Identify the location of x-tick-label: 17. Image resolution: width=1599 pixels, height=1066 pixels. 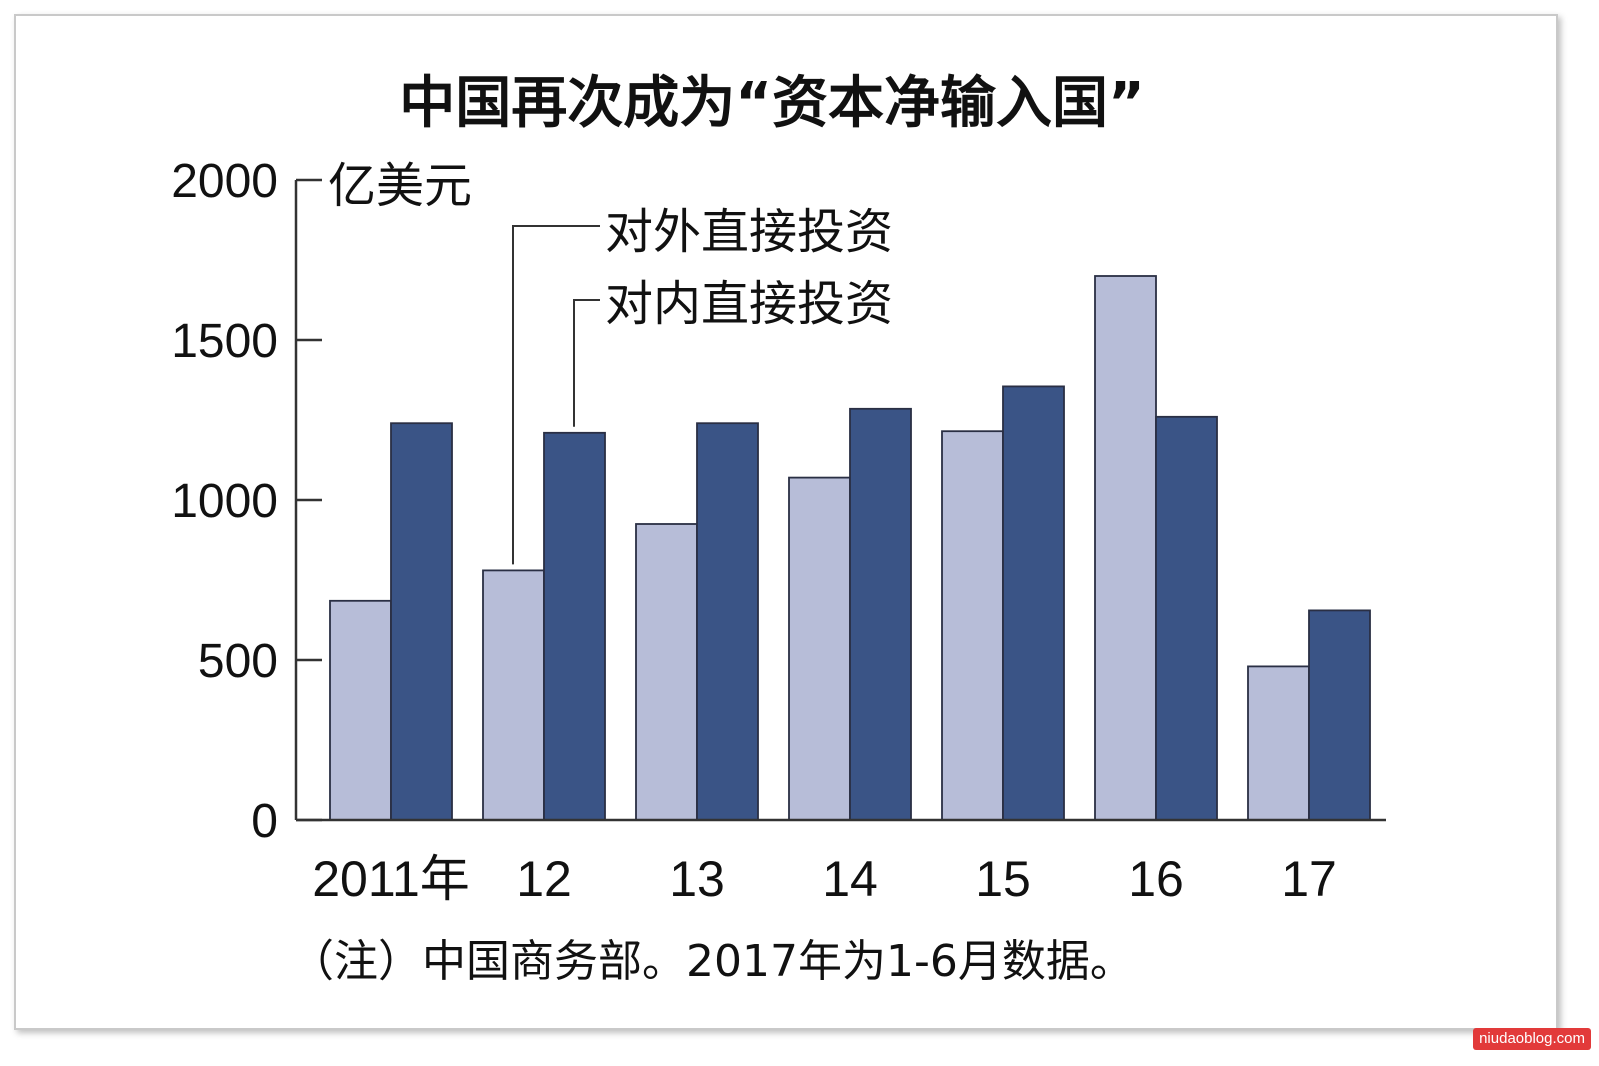
(1309, 879).